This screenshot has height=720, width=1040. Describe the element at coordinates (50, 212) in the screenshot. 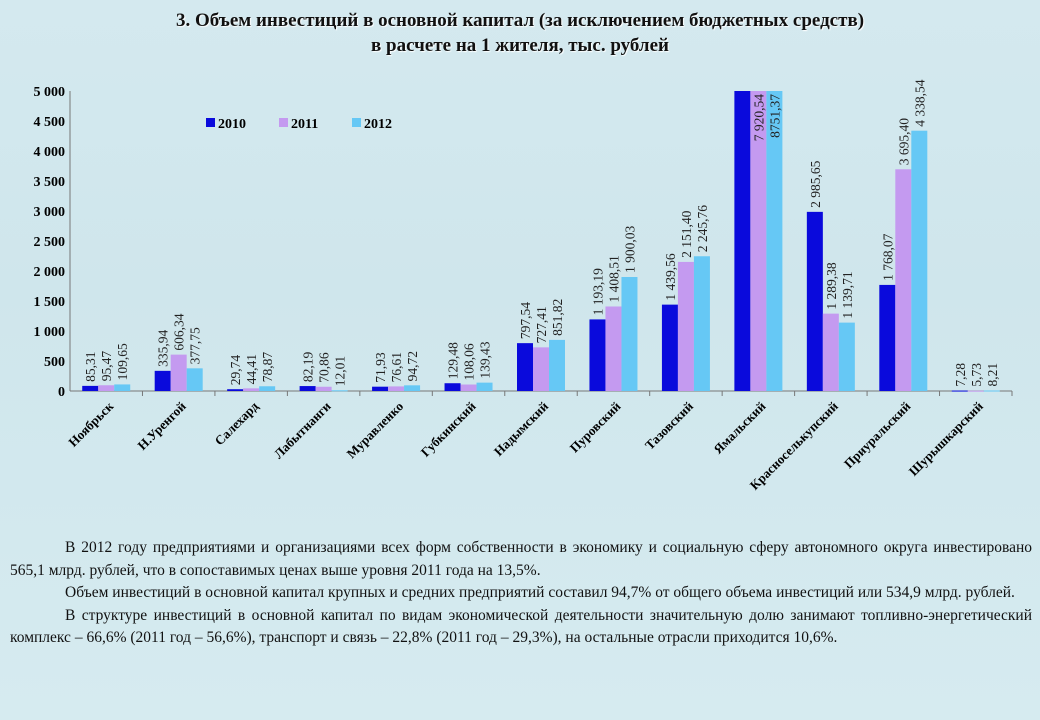

I see `y-tick-label: 3 000` at that location.